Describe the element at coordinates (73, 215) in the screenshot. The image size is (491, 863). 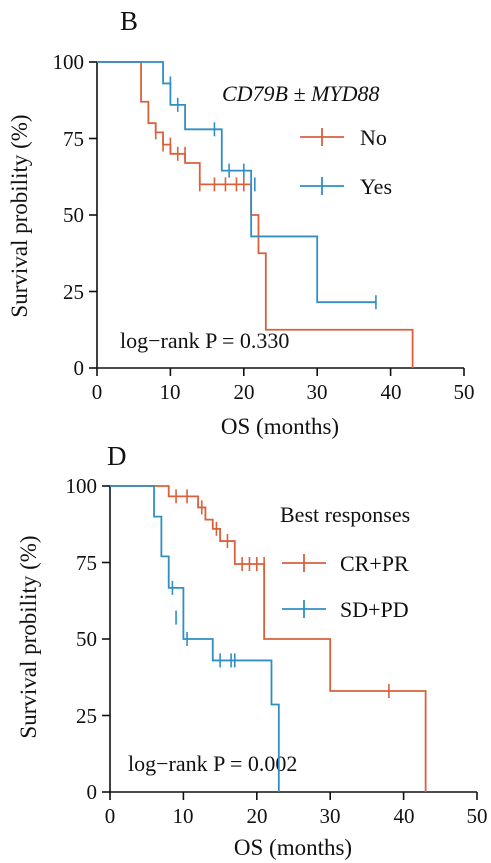
I see `panel-b-ytick-label: 50` at that location.